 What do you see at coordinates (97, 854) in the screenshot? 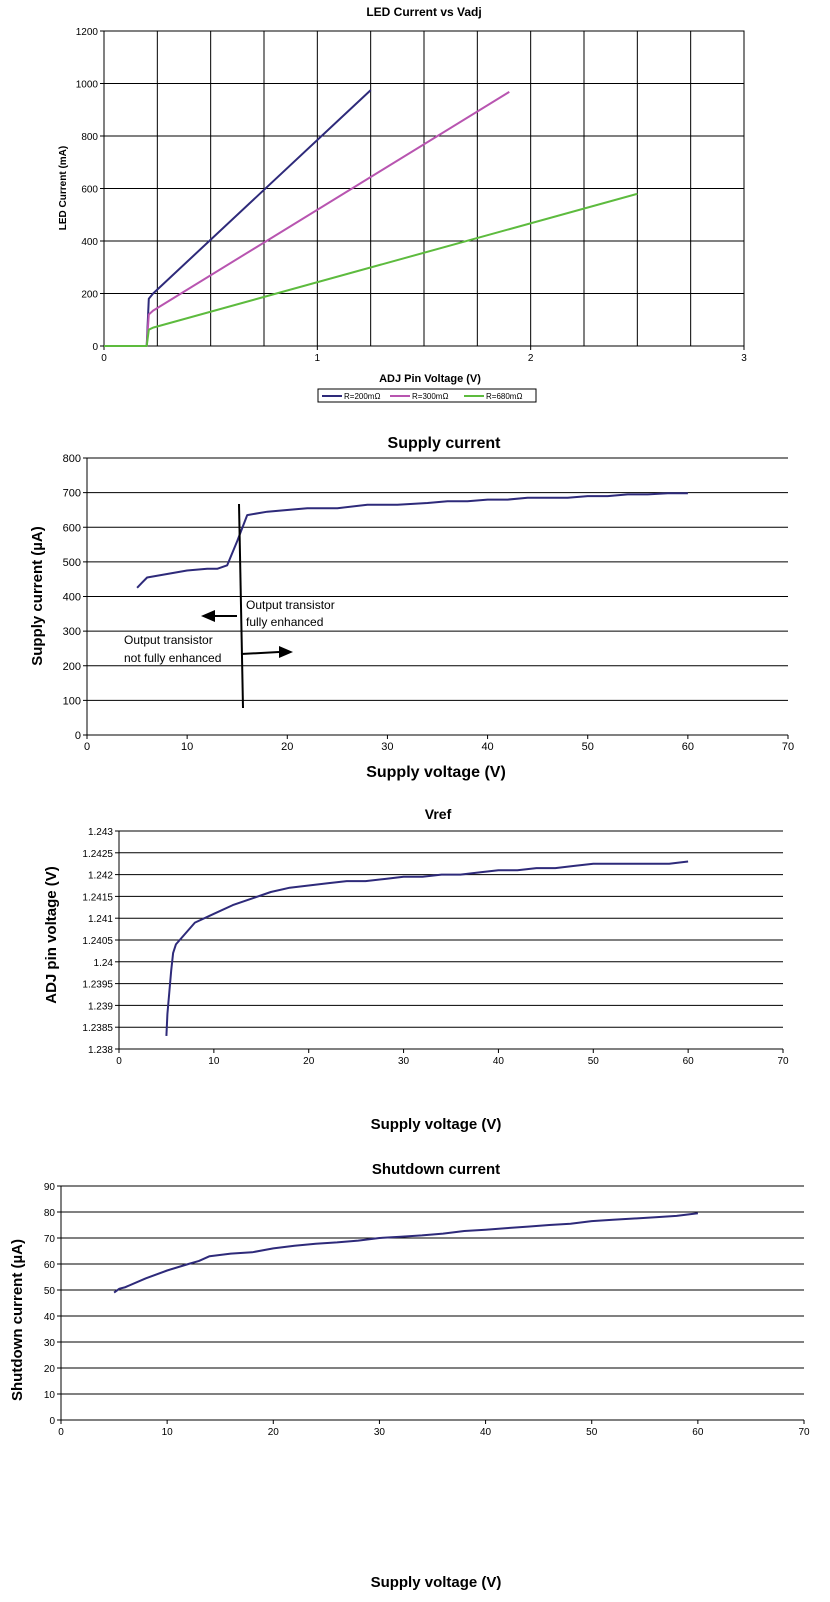
I see `y-tick-label: 1.2425` at bounding box center [97, 854].